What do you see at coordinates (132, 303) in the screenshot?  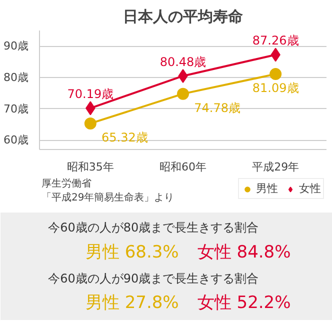 I see `text: 男性 27.8%` at bounding box center [132, 303].